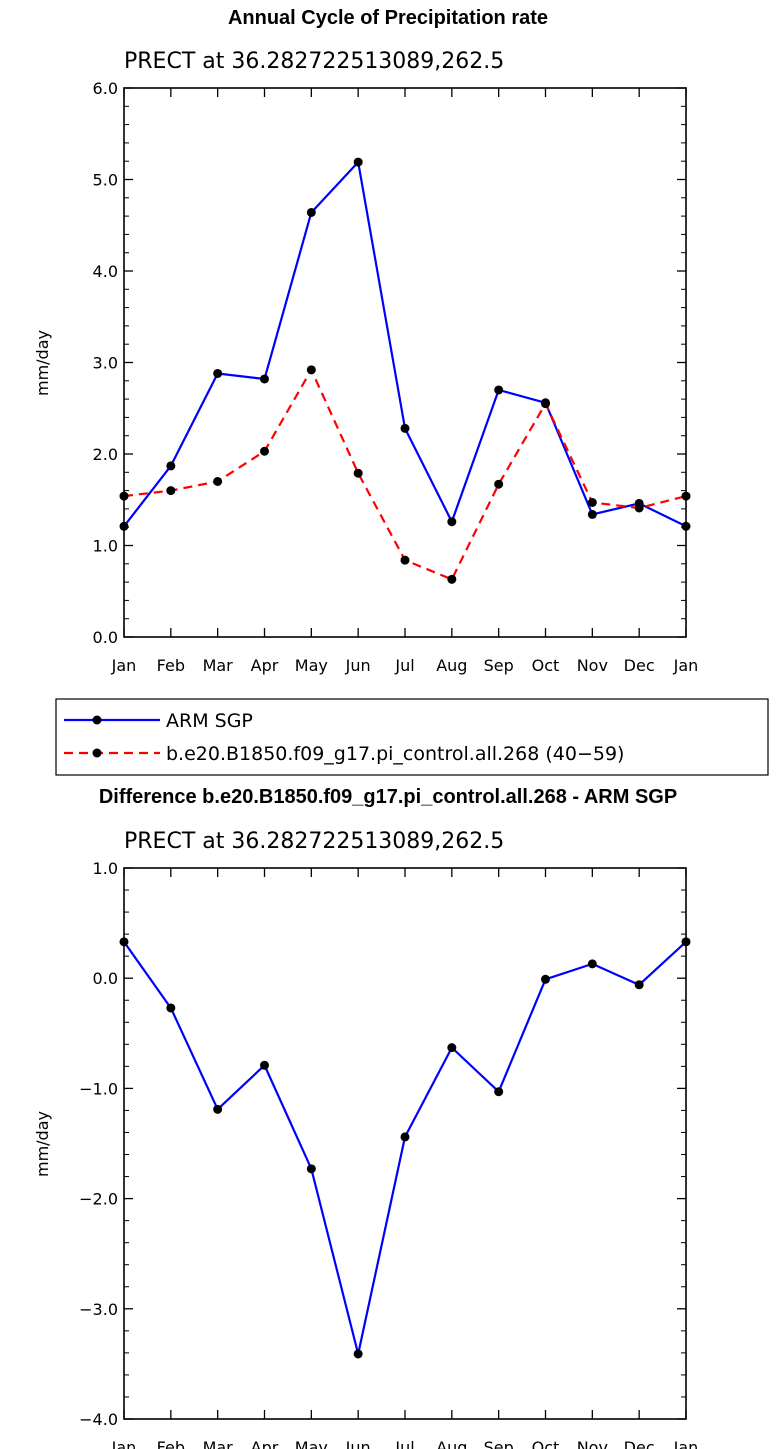 Image resolution: width=777 pixels, height=1449 pixels. I want to click on c2-ytick-label: −1.0, so click(98, 1088).